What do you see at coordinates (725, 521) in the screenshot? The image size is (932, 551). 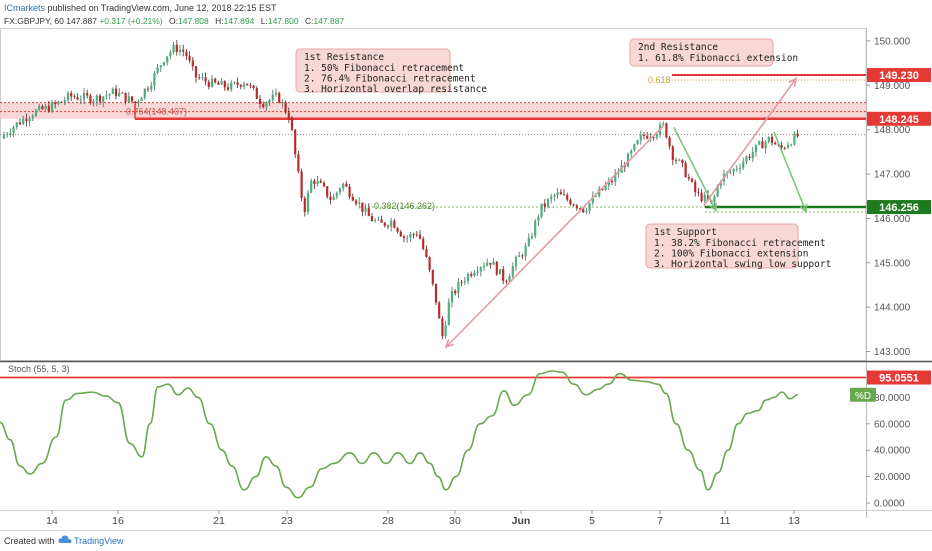 I see `x-tick-label: 11` at bounding box center [725, 521].